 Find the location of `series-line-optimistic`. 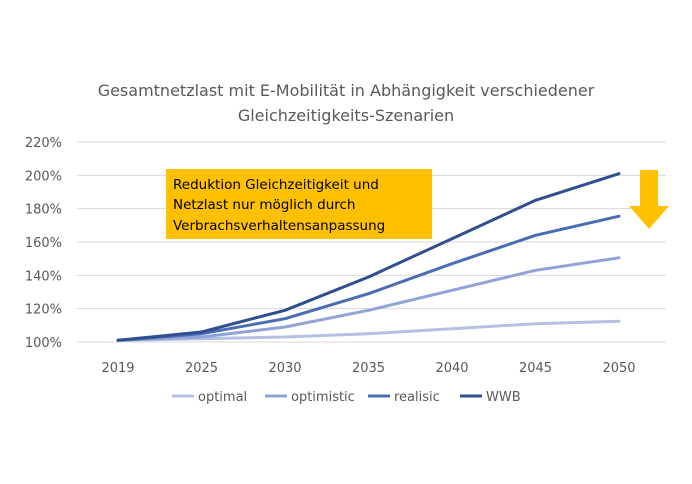

series-line-optimistic is located at coordinates (368, 299).